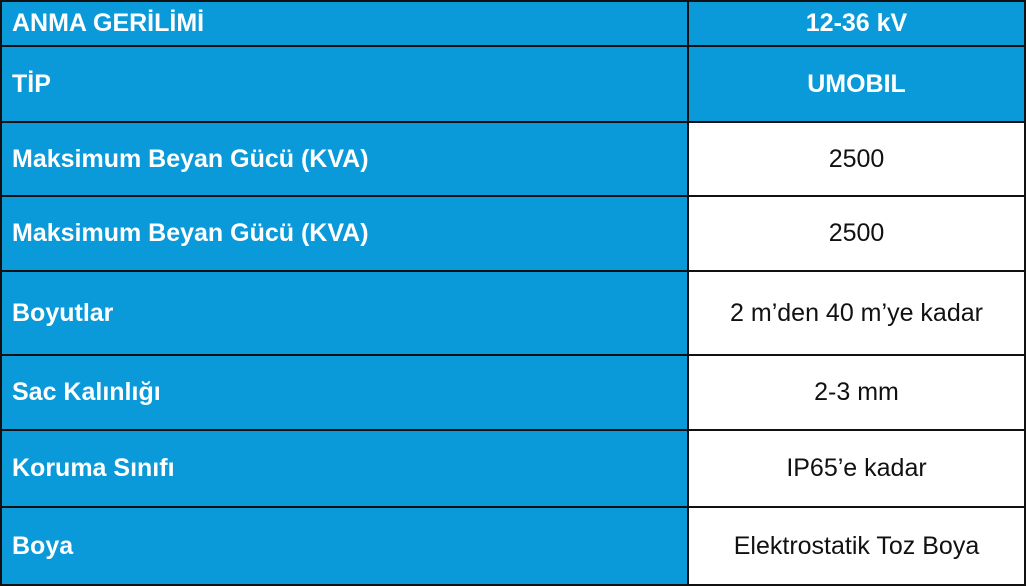 The image size is (1026, 586). I want to click on row-value: Elektrostatik Toz Boya, so click(857, 547).